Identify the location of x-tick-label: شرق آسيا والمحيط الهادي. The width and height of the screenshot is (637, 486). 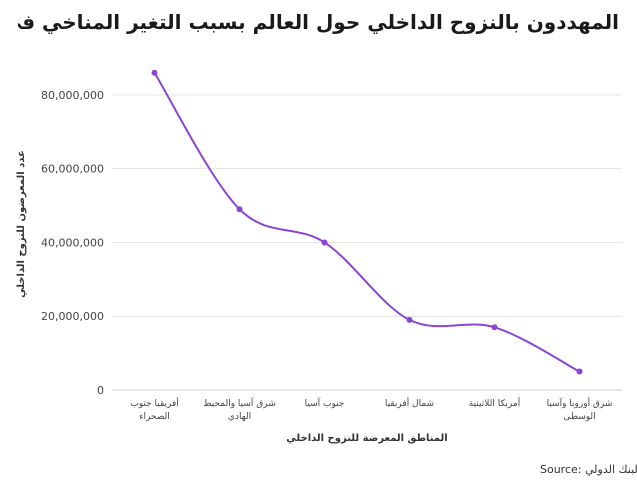
(239, 409).